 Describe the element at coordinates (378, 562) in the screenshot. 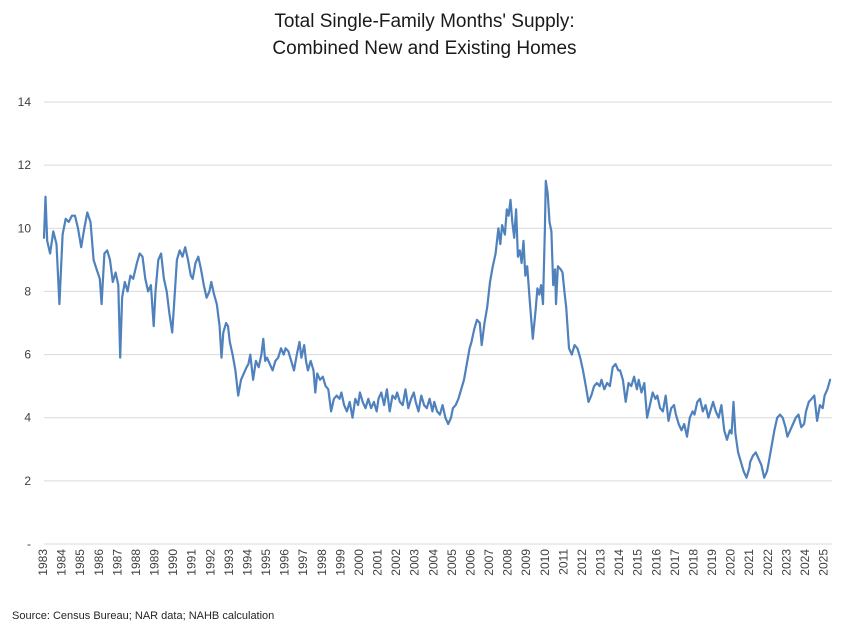

I see `x-tick-label: 2001` at that location.